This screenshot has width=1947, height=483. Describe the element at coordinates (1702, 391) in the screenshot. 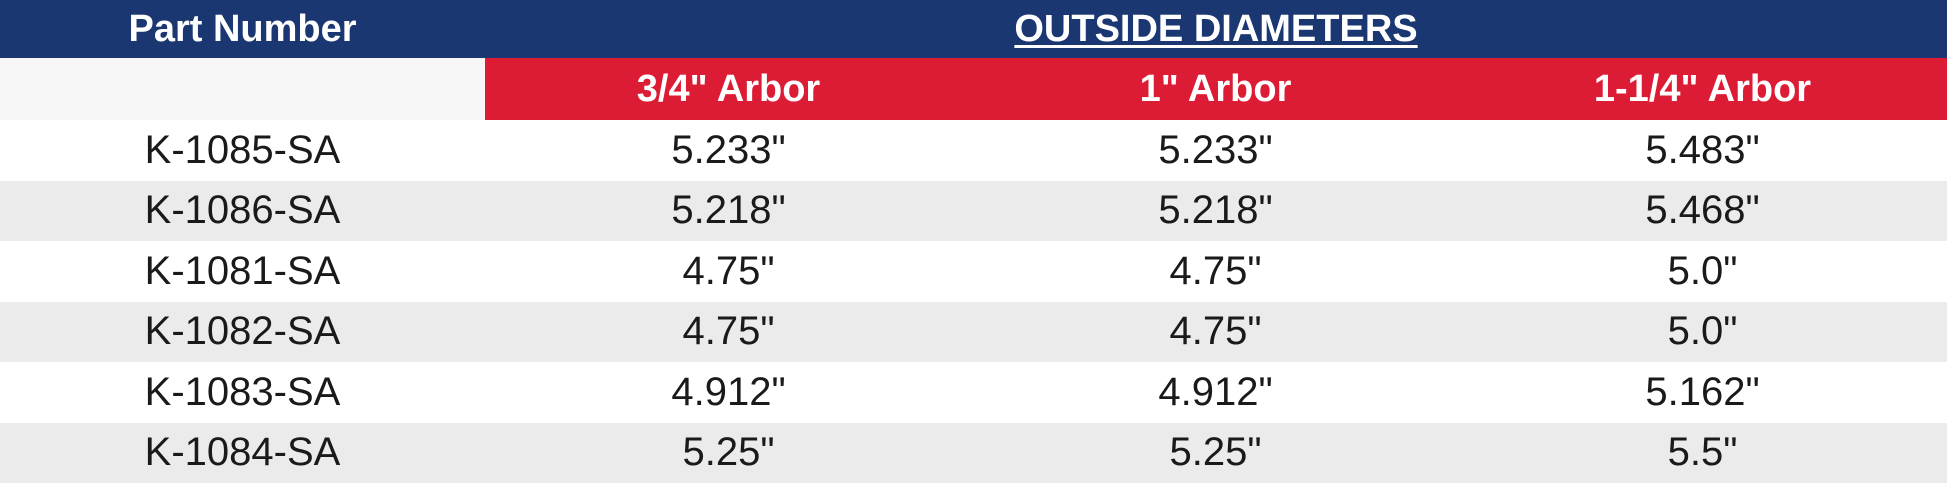

I see `diameter-cell: 5.162"` at that location.